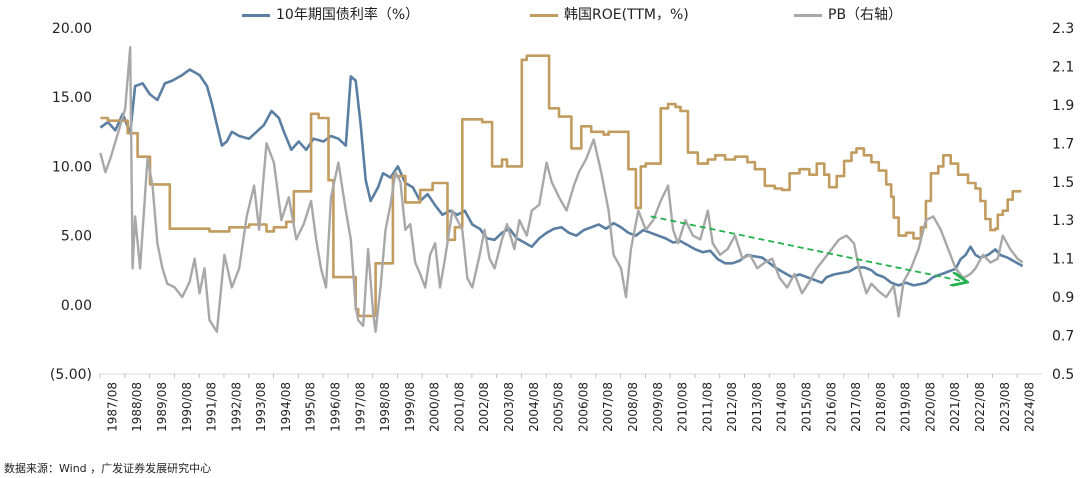  What do you see at coordinates (1005, 407) in the screenshot?
I see `x-tick-label: 2023/08` at bounding box center [1005, 407].